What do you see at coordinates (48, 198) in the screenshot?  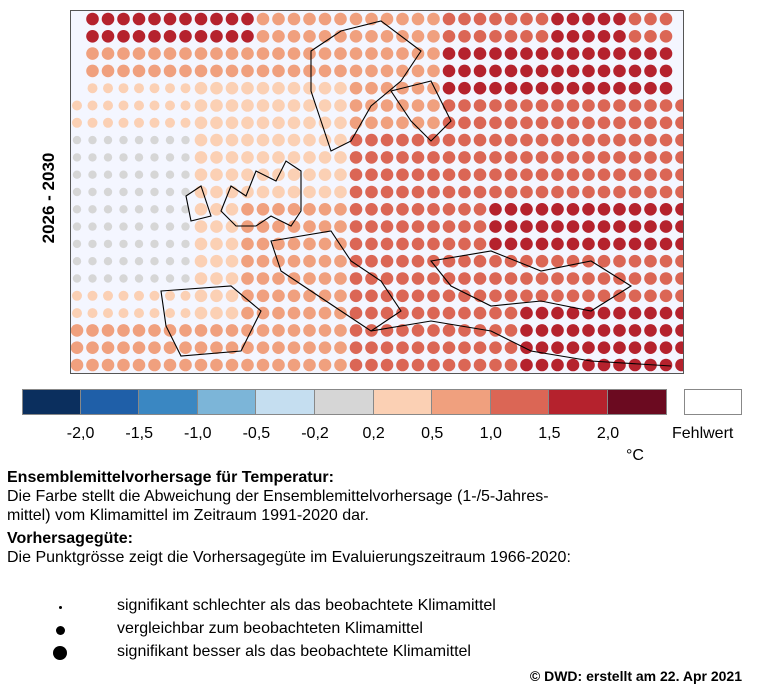 I see `period-label: 2026 - 2030` at bounding box center [48, 198].